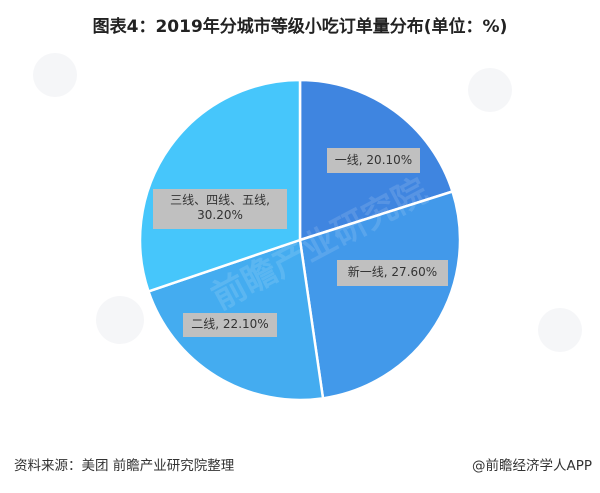  Describe the element at coordinates (300, 27) in the screenshot. I see `chart-title: 图表4：2019年分城市等级小吃订单量分布(单位：%)` at that location.